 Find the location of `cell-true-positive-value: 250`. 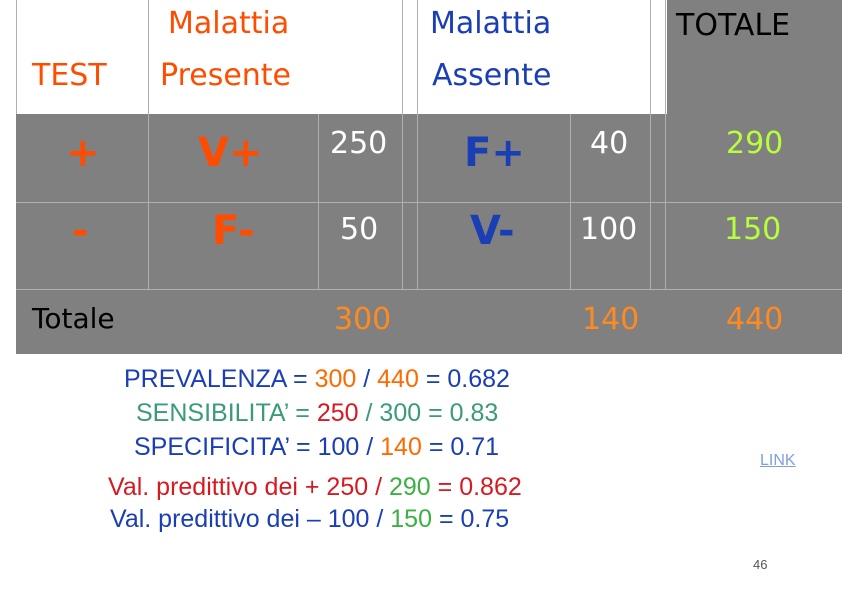

cell-true-positive-value: 250 is located at coordinates (359, 143).